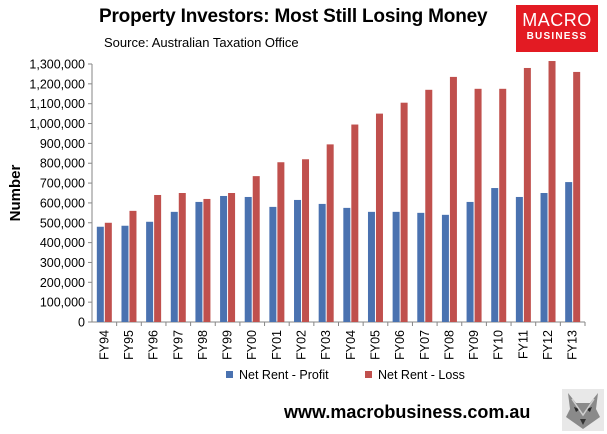  What do you see at coordinates (557, 36) in the screenshot?
I see `logo-line-2: BUSINESS` at bounding box center [557, 36].